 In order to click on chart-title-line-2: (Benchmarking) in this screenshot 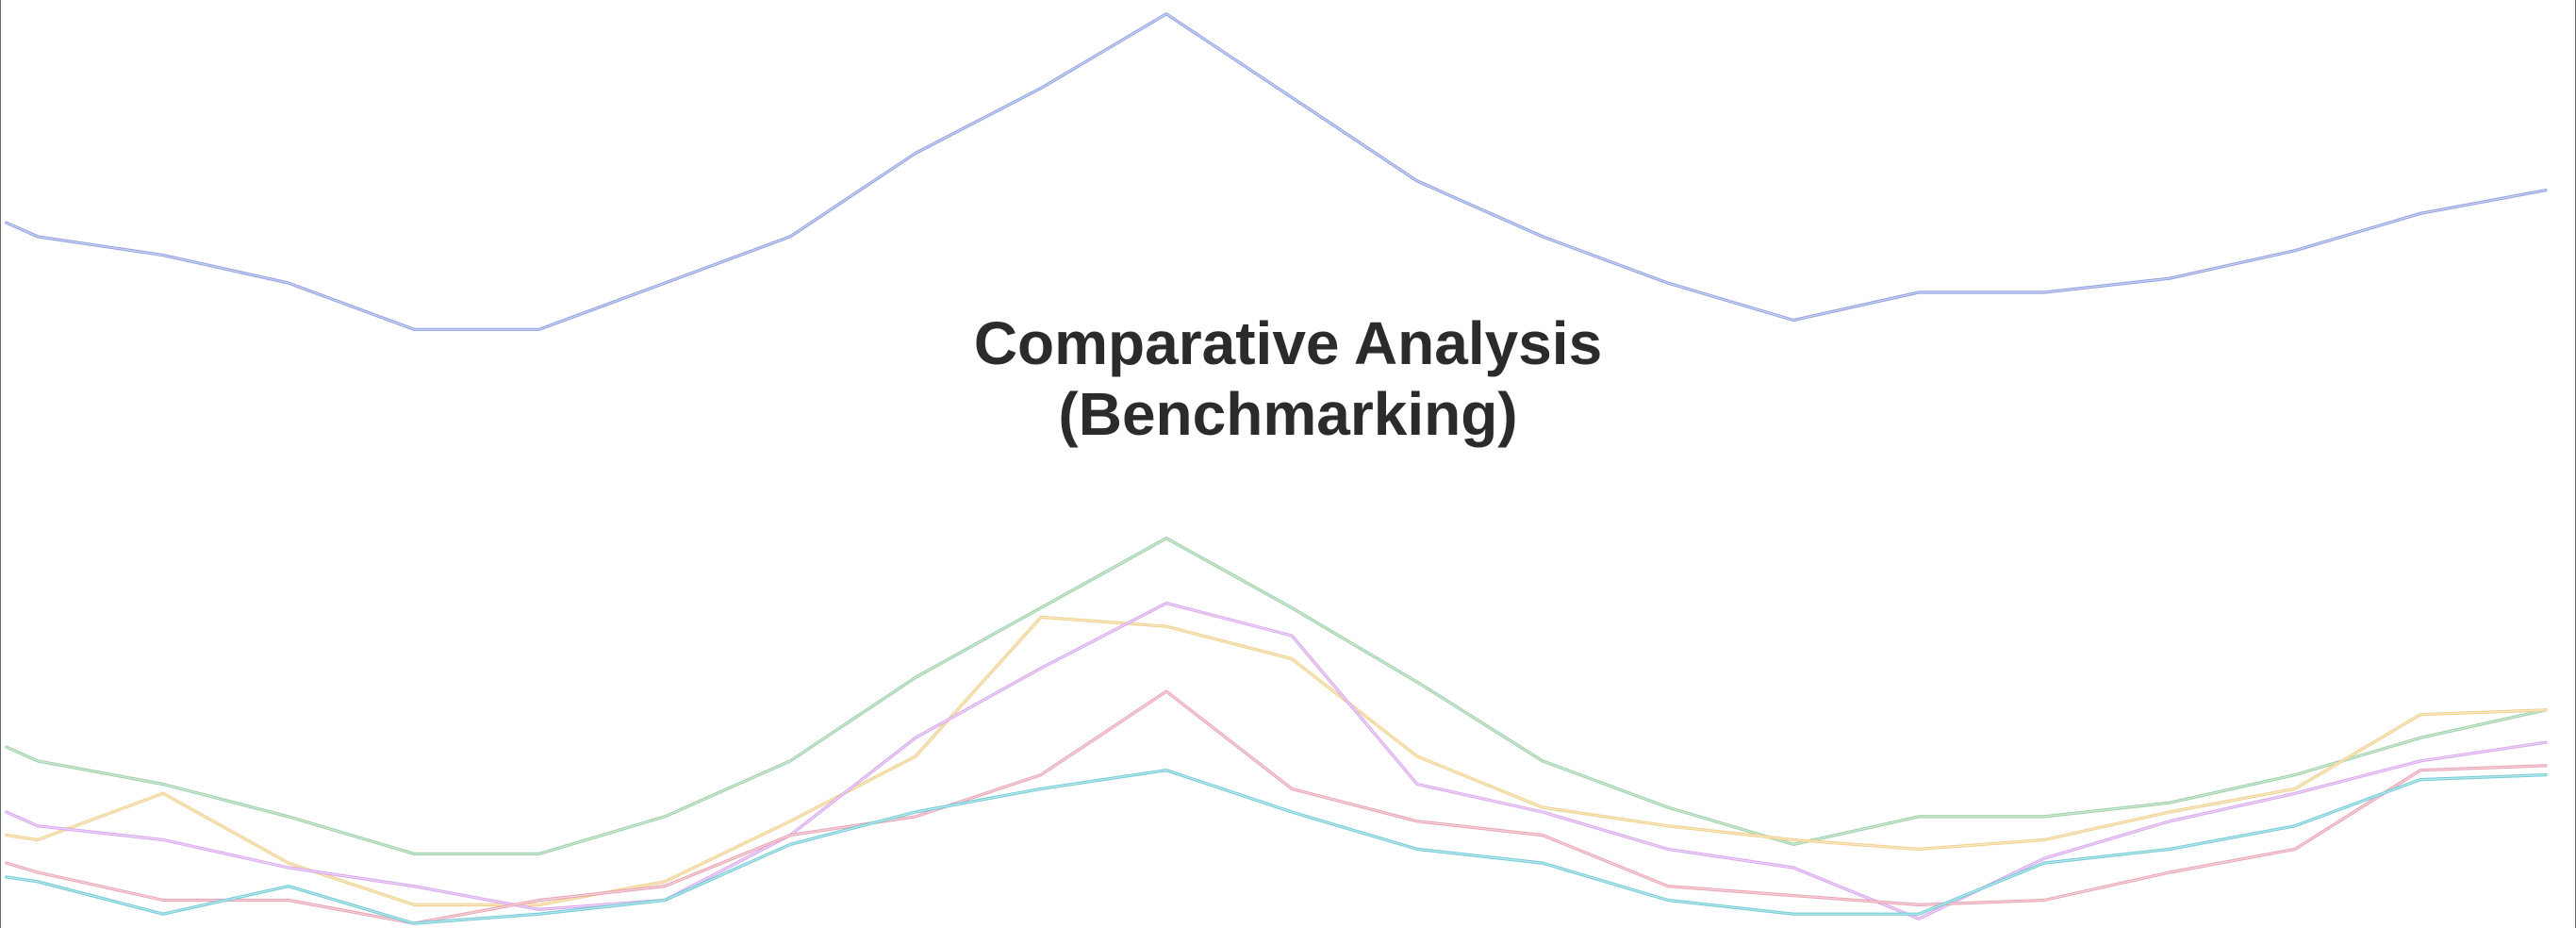, I will do `click(1287, 414)`.